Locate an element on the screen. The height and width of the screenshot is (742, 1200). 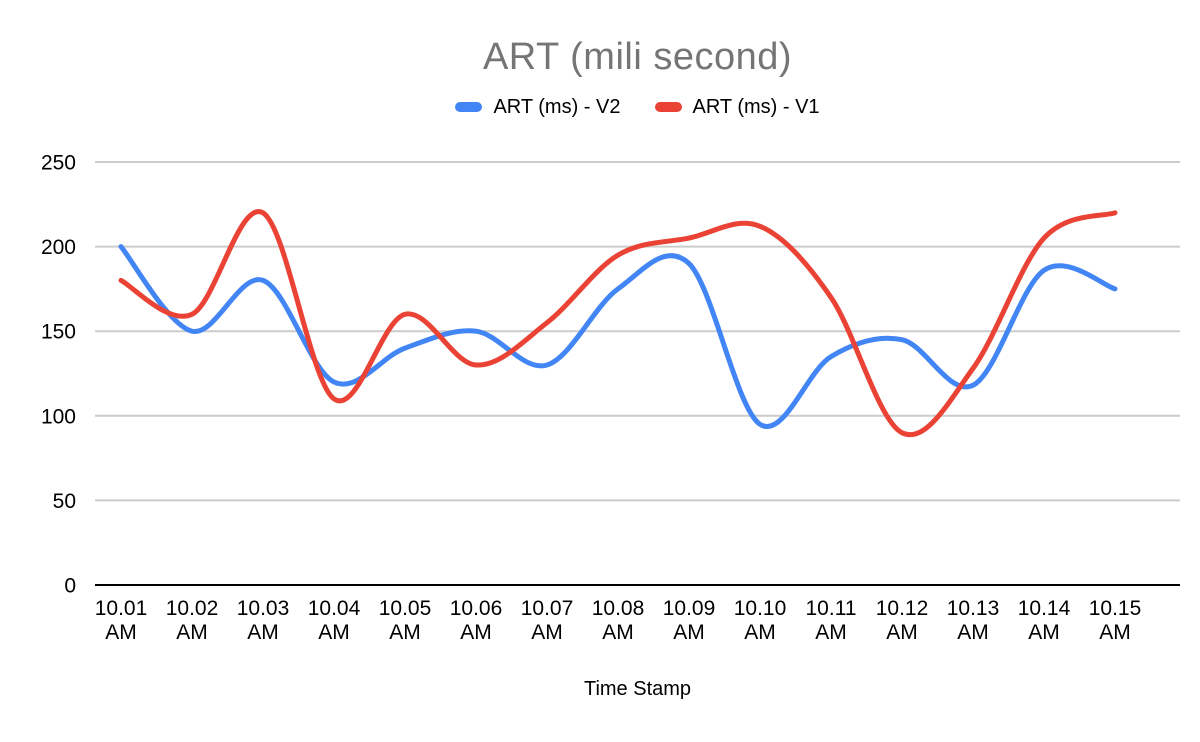
y-tick-label: 200 is located at coordinates (58, 247).